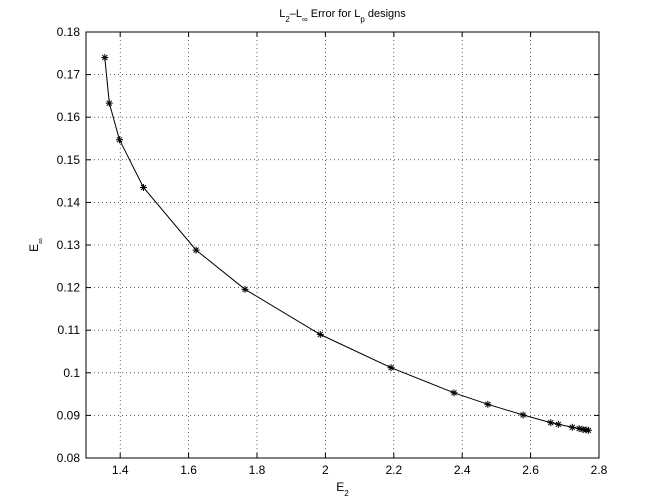  What do you see at coordinates (342, 16) in the screenshot?
I see `chart-title: L2–L∞ Error for Lp designs` at bounding box center [342, 16].